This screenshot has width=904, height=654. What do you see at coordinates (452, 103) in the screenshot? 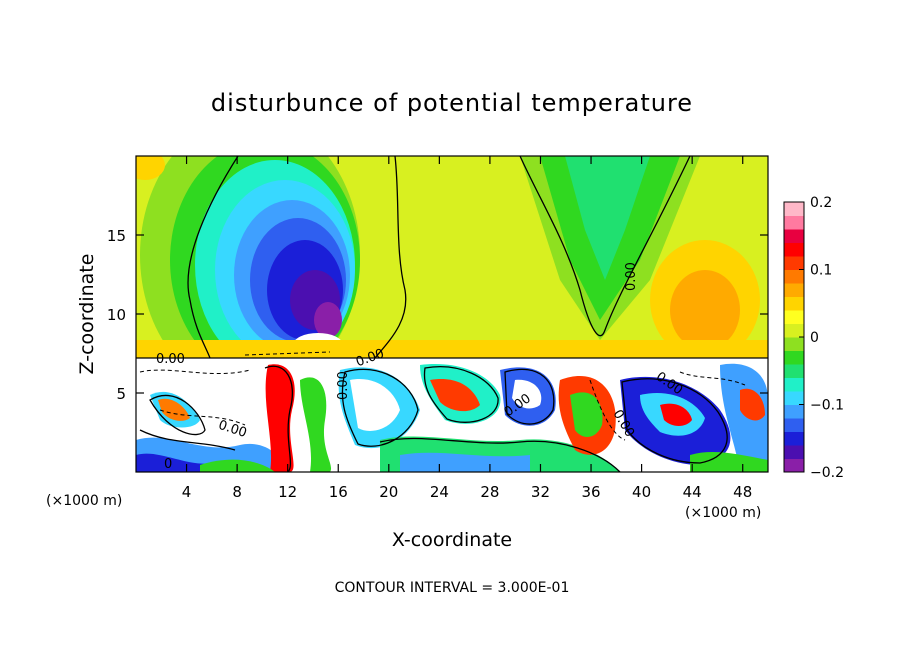
I see `chart-title: disturbunce of potential temperature` at bounding box center [452, 103].